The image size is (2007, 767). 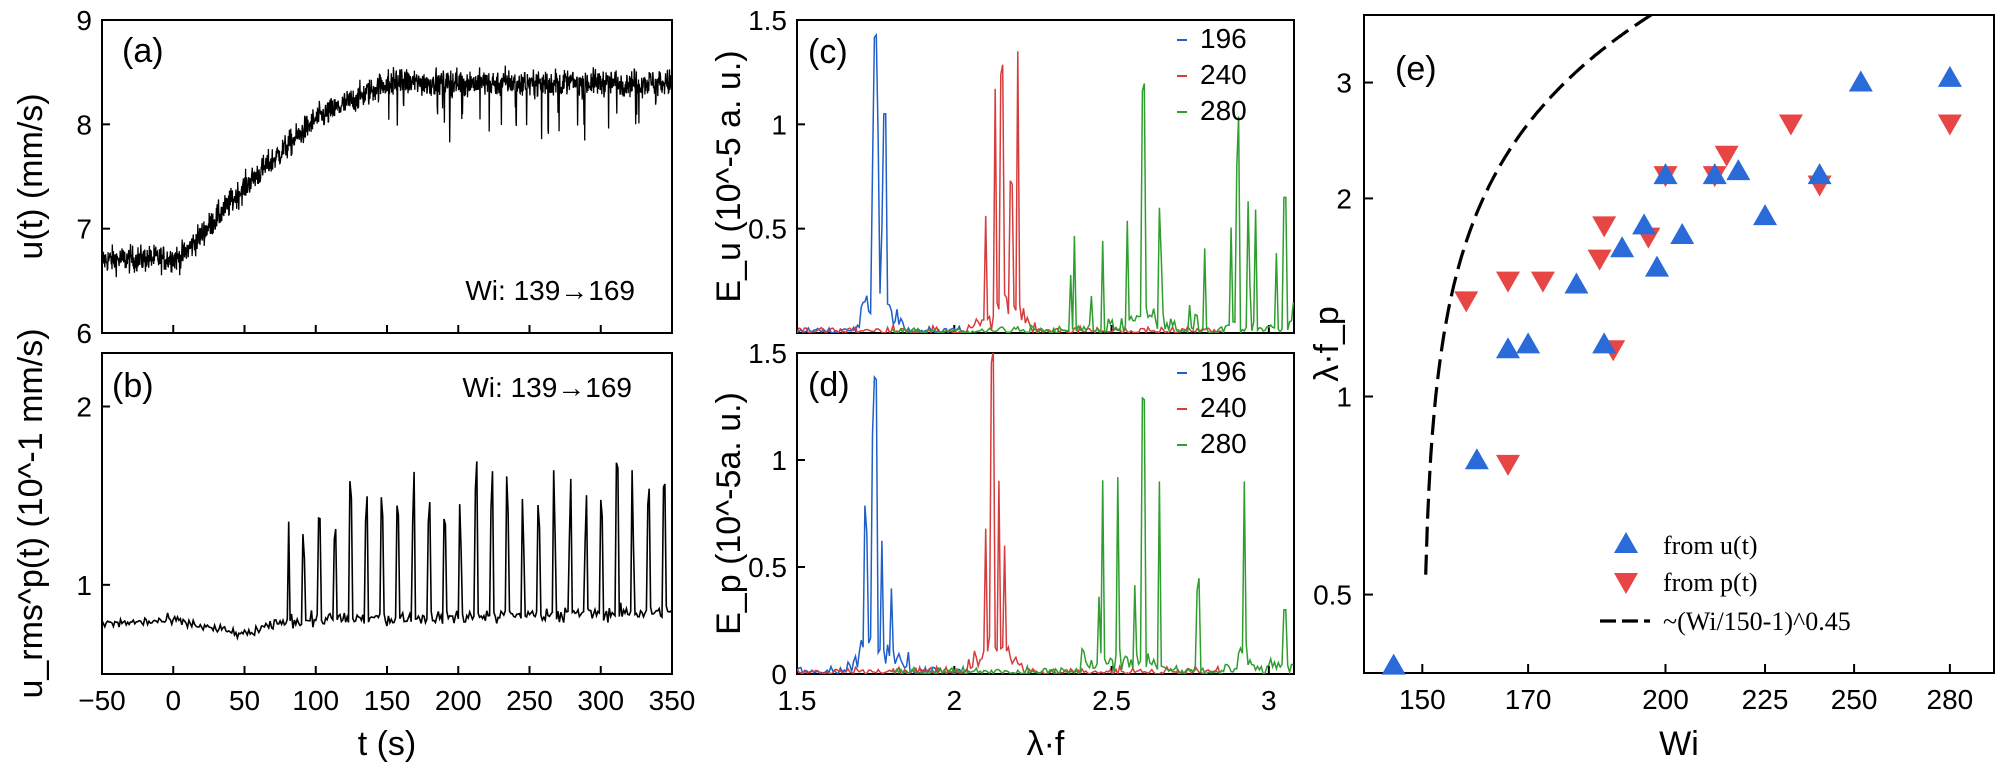 What do you see at coordinates (173, 700) in the screenshot?
I see `panel-b-xtick-label: 0` at bounding box center [173, 700].